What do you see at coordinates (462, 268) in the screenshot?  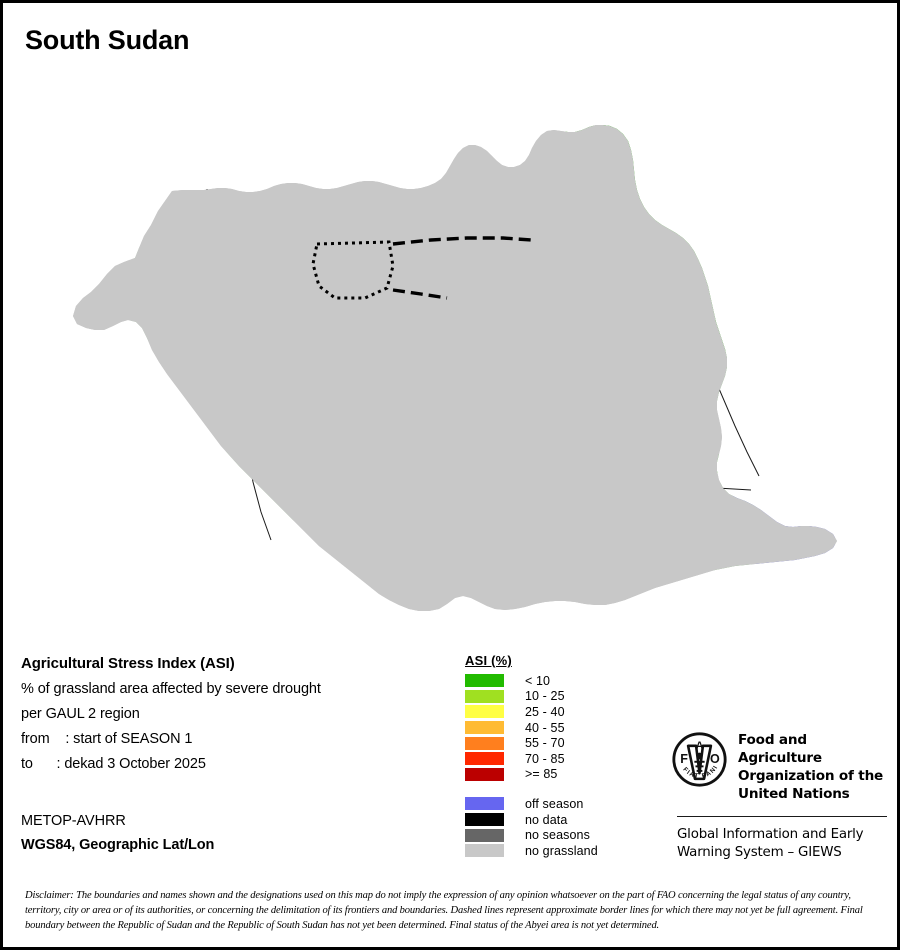 I see `approximate-border-dashed` at bounding box center [462, 268].